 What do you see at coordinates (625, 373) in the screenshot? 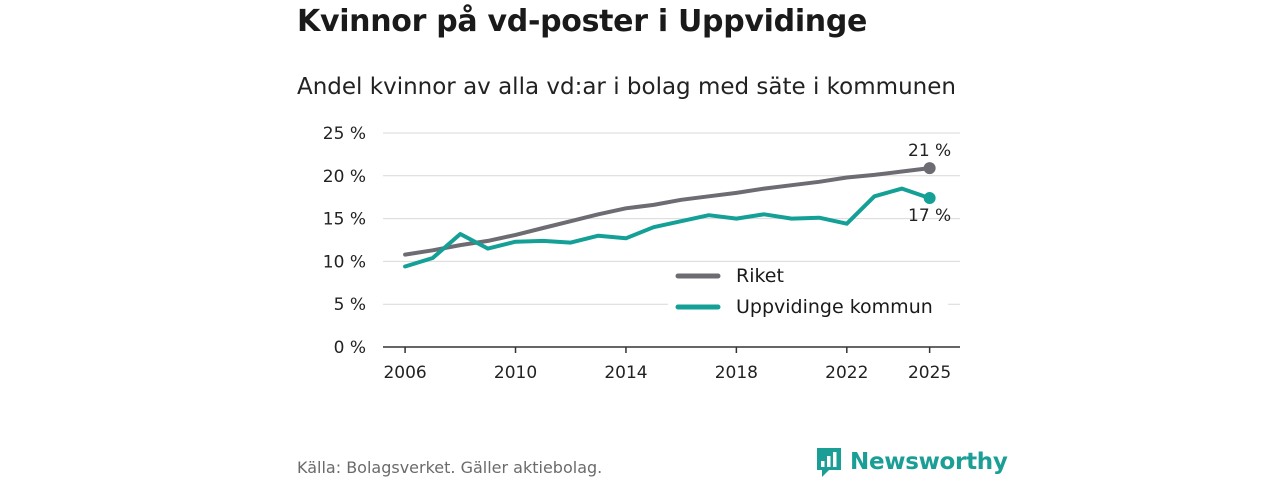
I see `x-tick-label-2014: 2014` at bounding box center [625, 373].